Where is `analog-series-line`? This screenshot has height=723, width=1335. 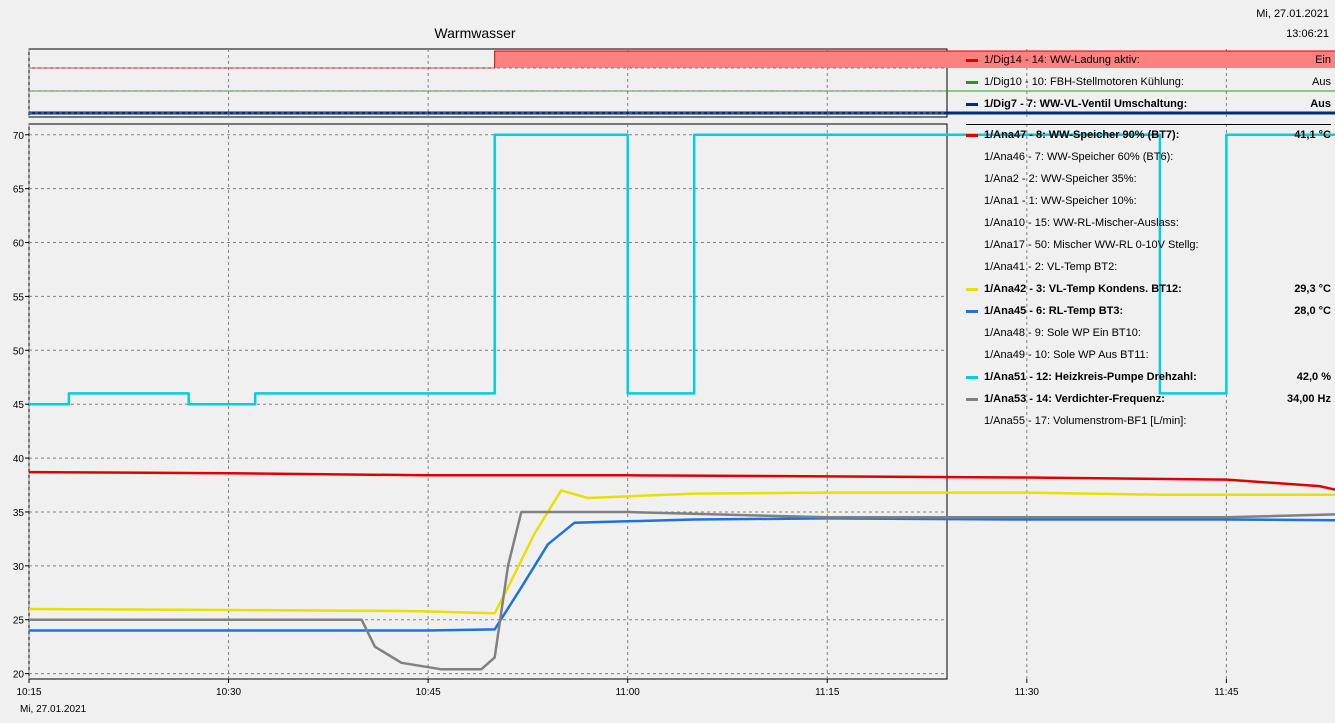 analog-series-line is located at coordinates (681, 480).